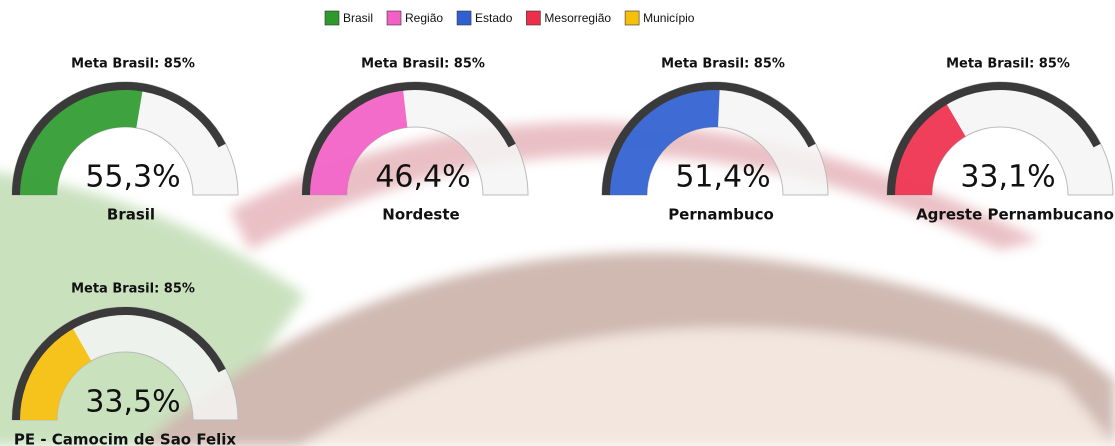 This screenshot has height=446, width=1115. I want to click on gauge: Meta Brasil: 85% 51,4% Pernambuco, so click(715, 140).